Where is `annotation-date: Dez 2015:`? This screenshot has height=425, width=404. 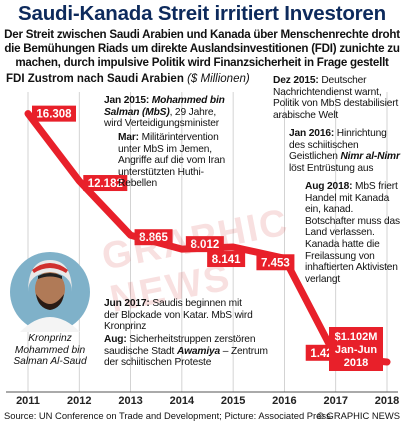 annotation-date: Dez 2015: is located at coordinates (296, 80).